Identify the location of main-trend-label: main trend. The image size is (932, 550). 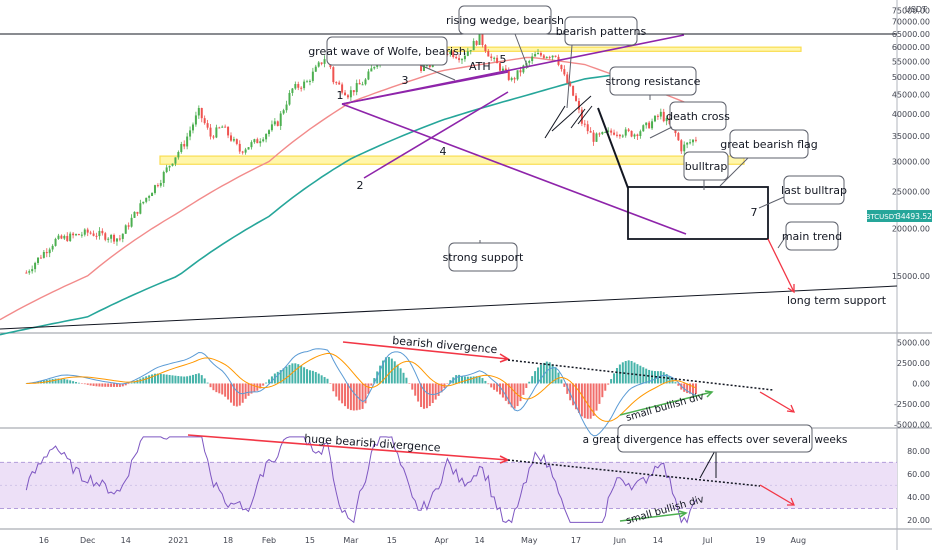
(812, 236).